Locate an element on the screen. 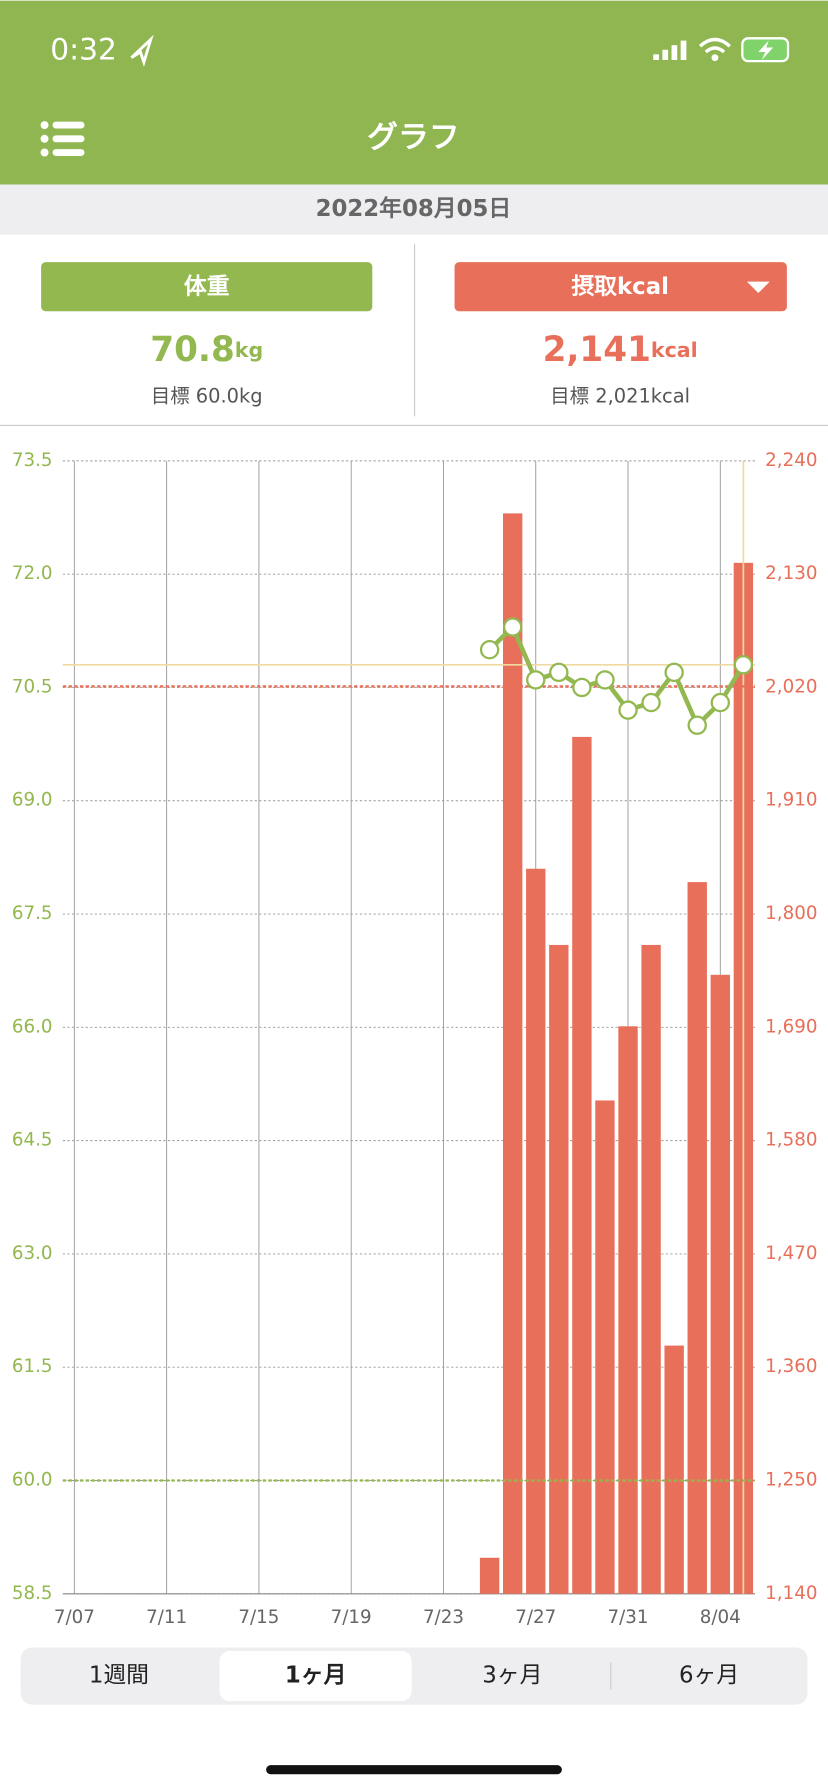 The height and width of the screenshot is (1792, 828). x-tick-label: 7/23 is located at coordinates (443, 1617).